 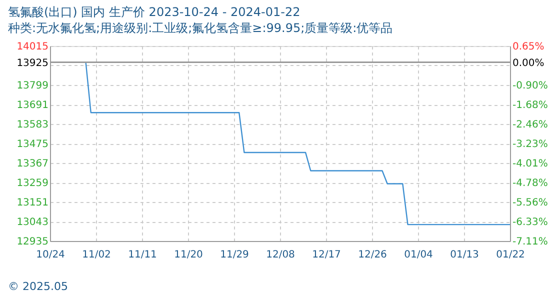 What do you see at coordinates (418, 255) in the screenshot?
I see `x-tick-label: 01/04` at bounding box center [418, 255].